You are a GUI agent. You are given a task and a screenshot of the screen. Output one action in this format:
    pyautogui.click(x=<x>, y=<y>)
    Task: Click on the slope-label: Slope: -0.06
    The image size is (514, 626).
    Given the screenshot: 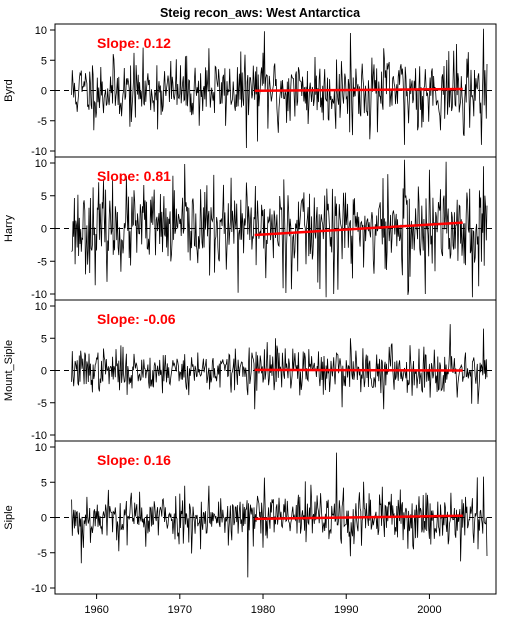 What is the action you would take?
    pyautogui.click(x=136, y=319)
    